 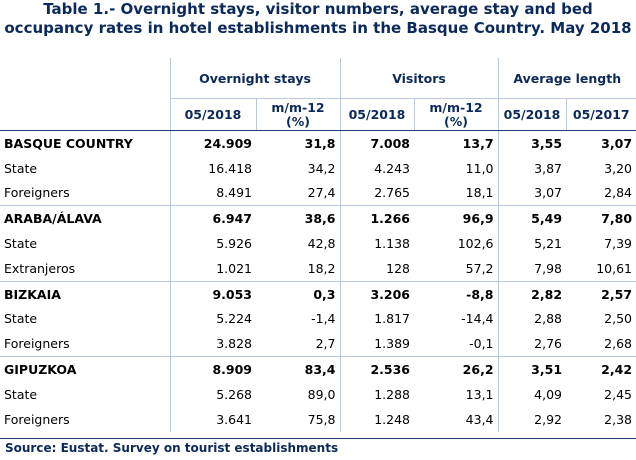 What do you see at coordinates (254, 78) in the screenshot?
I see `group-header-overnight-stays: Overnight stays` at bounding box center [254, 78].